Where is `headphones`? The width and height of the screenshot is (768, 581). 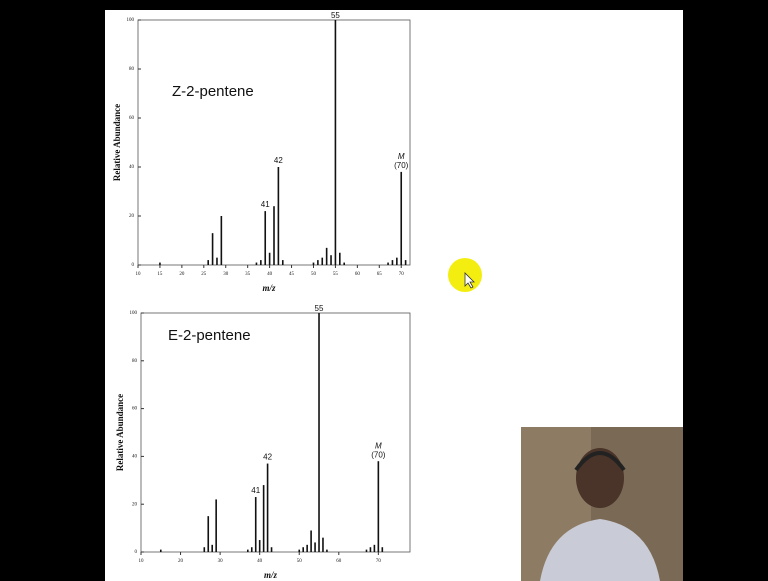
headphones is located at coordinates (600, 461).